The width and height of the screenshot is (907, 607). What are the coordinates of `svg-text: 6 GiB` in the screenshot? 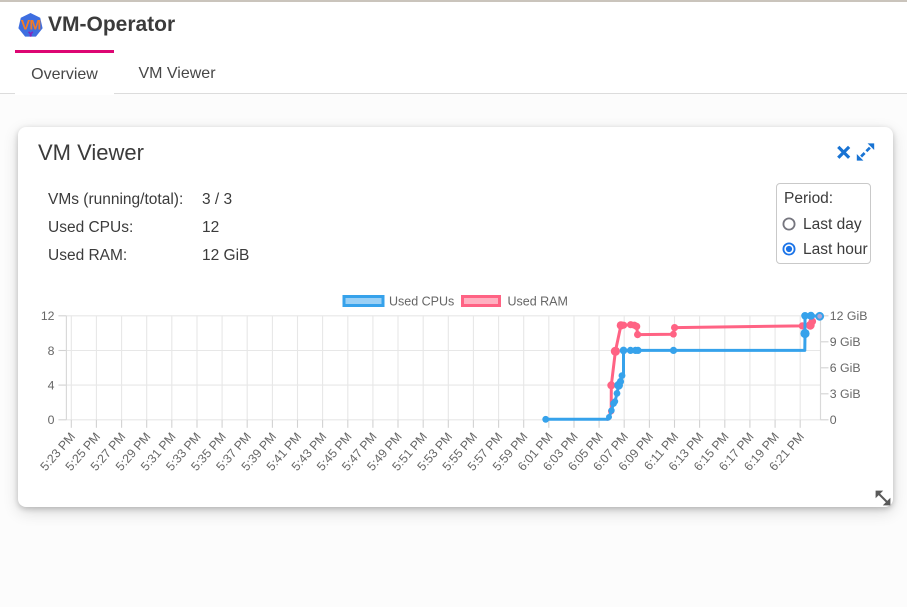 It's located at (845, 368).